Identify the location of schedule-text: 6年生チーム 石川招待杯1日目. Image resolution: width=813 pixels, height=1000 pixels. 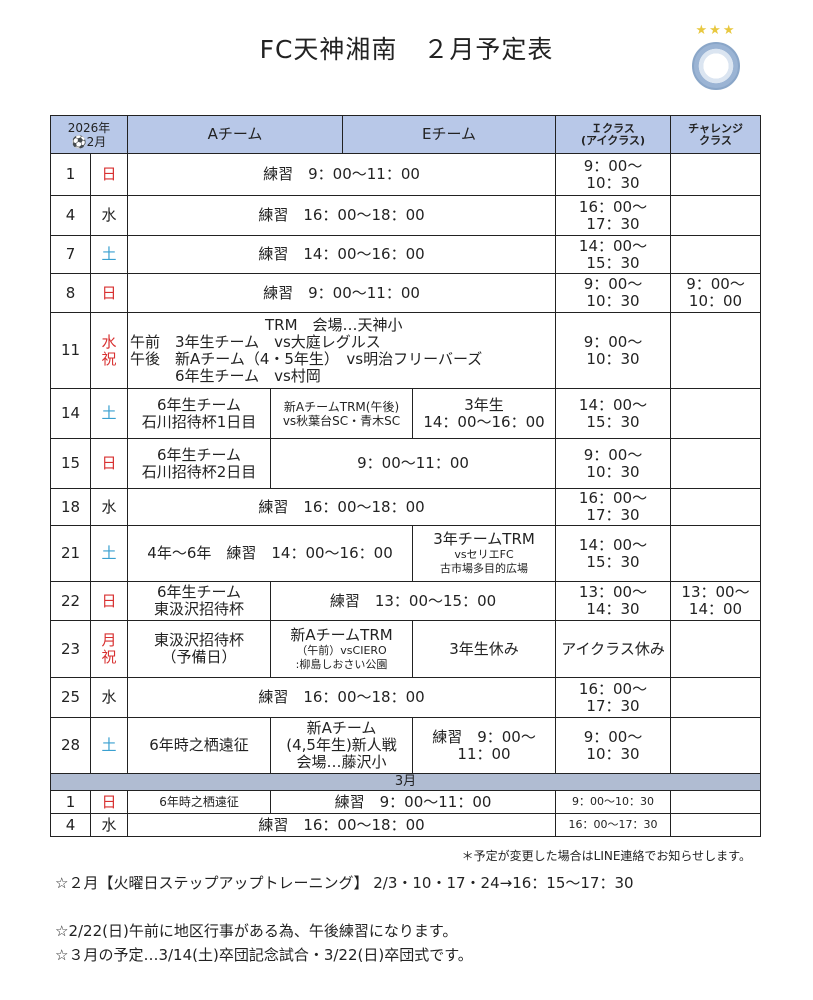
(199, 413).